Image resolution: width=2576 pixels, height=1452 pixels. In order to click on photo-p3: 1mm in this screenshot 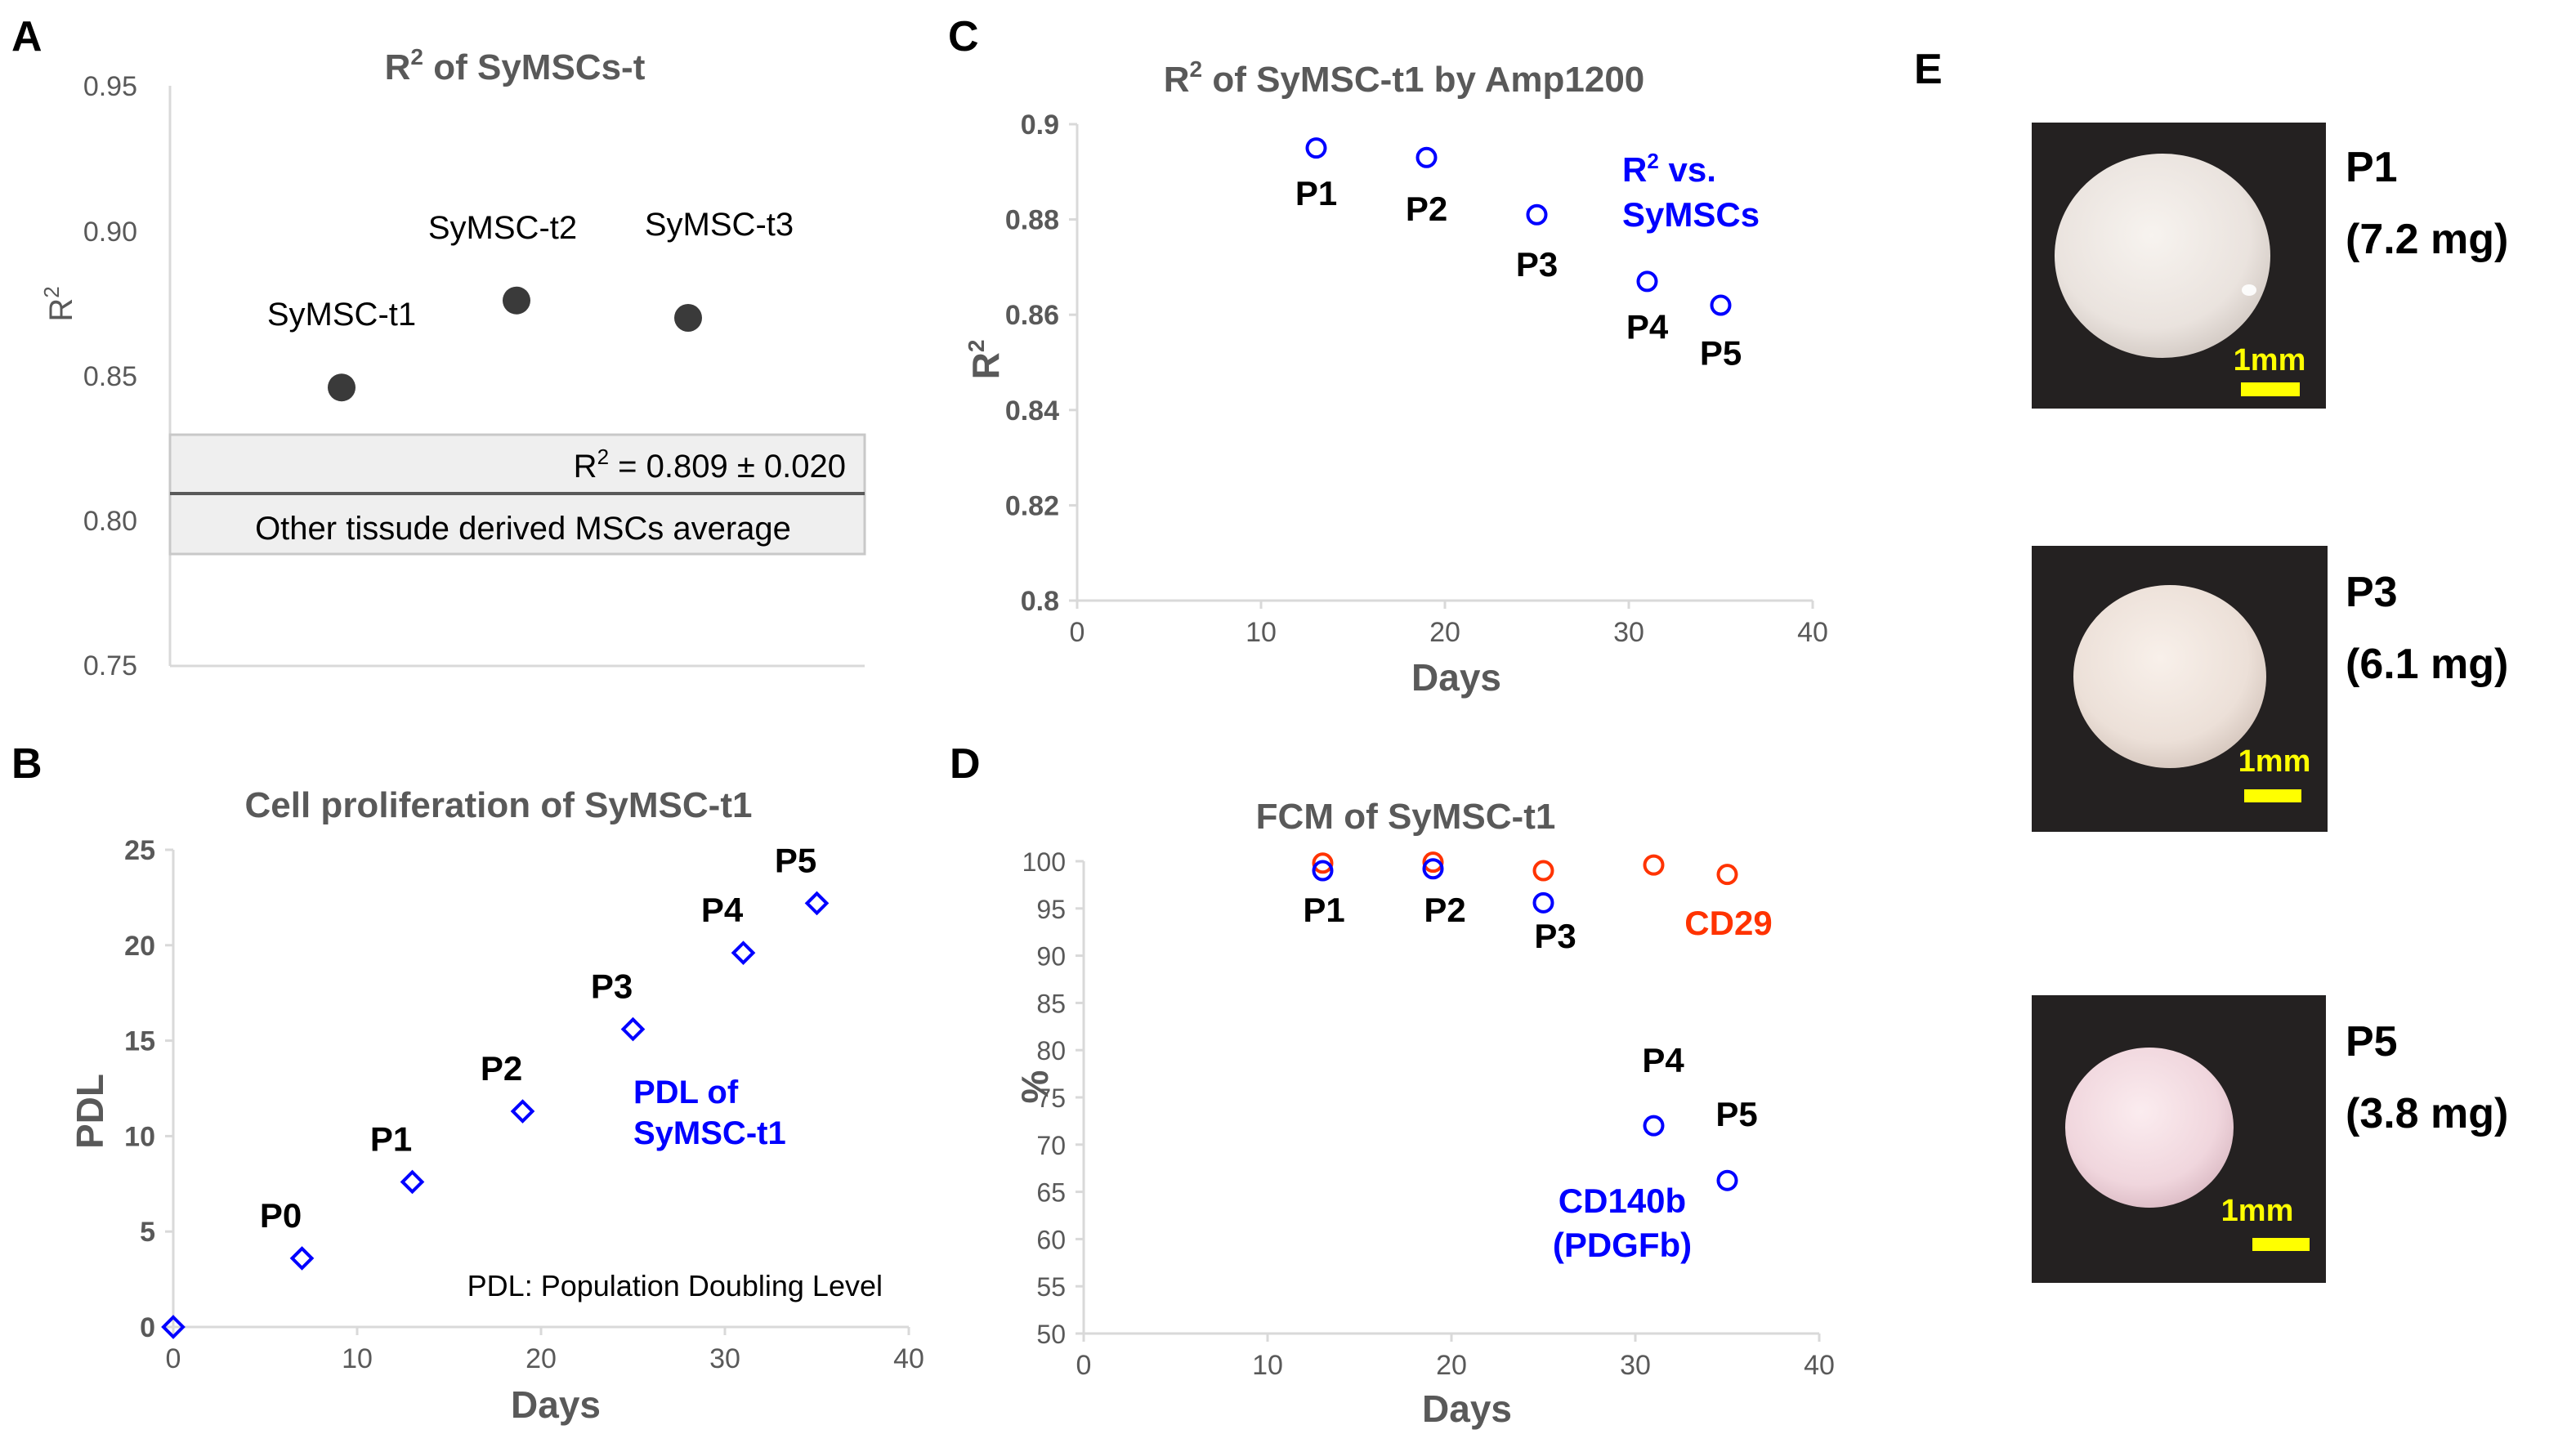, I will do `click(2180, 689)`.